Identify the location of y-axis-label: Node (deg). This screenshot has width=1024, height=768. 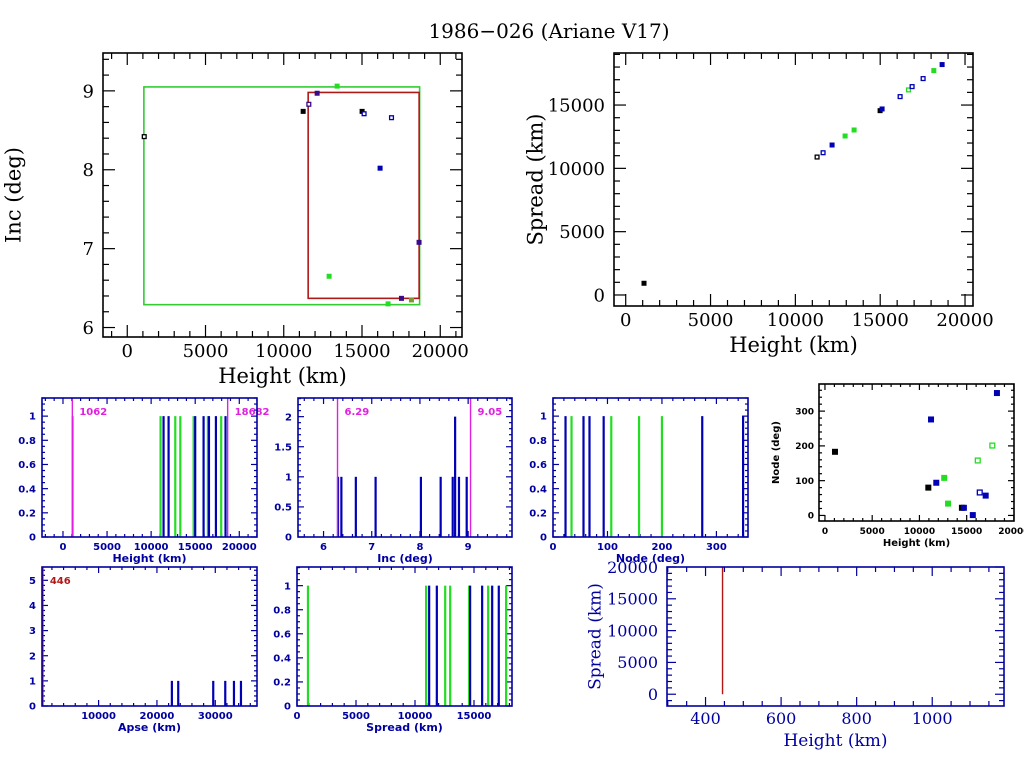
(776, 452).